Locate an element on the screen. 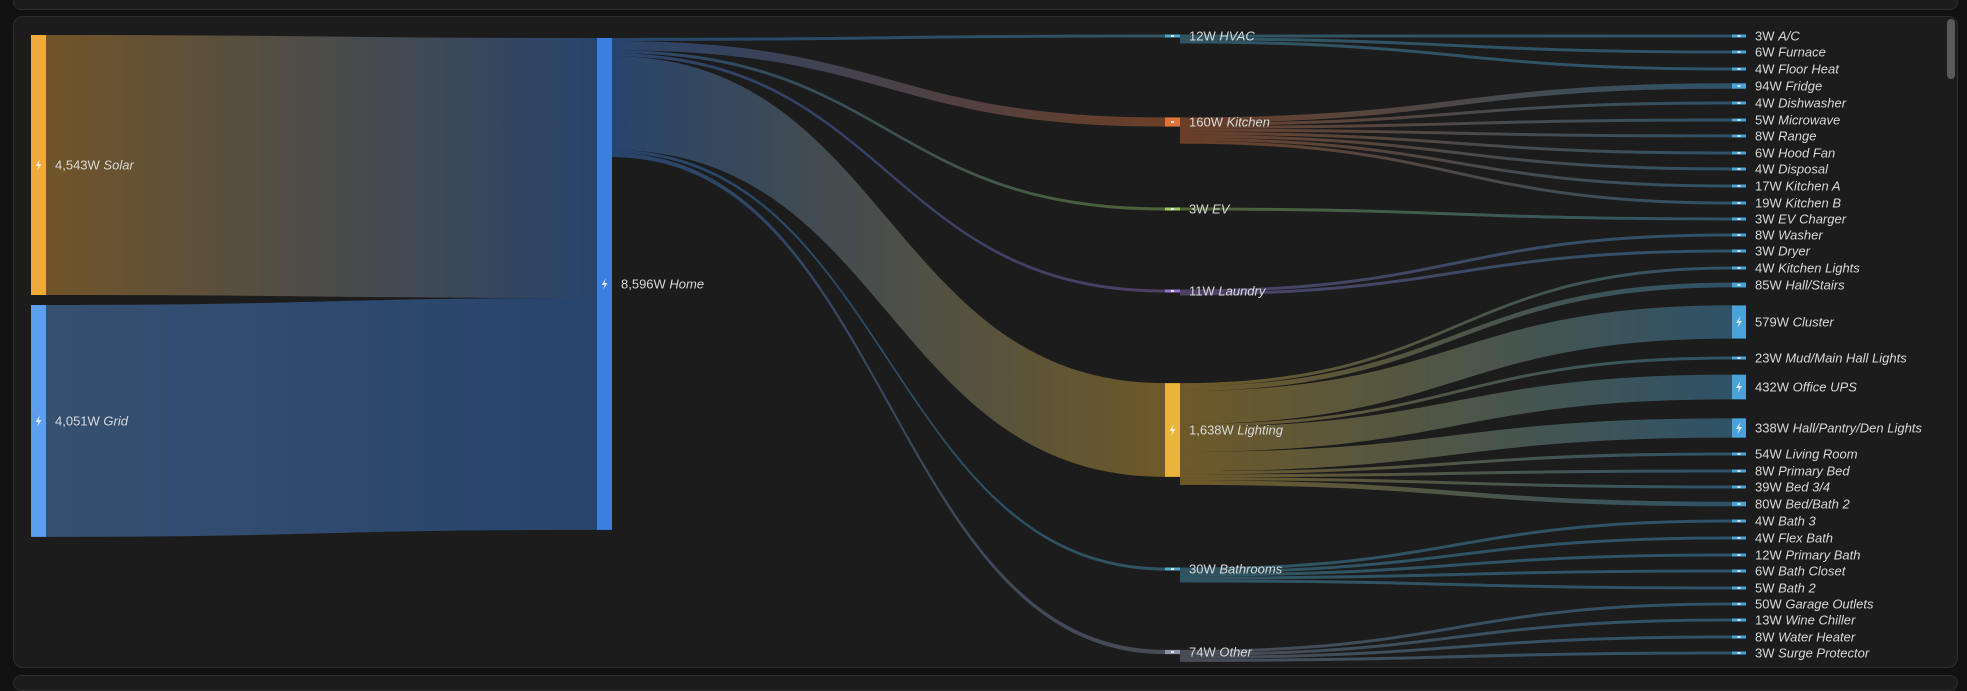  node-ev-name: EV is located at coordinates (1221, 209).